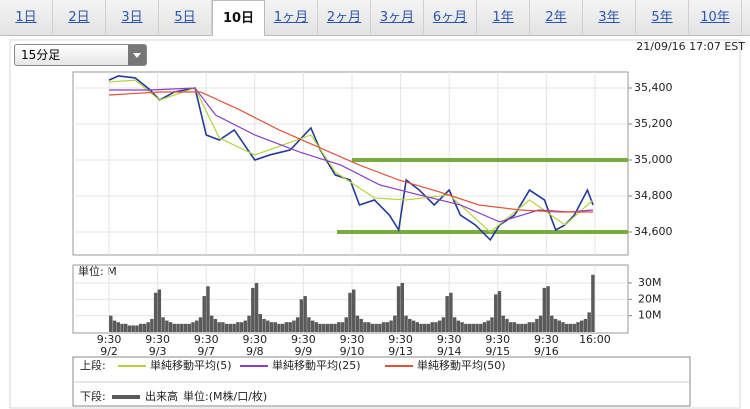  Describe the element at coordinates (556, 17) in the screenshot. I see `period-tab: 2年` at that location.